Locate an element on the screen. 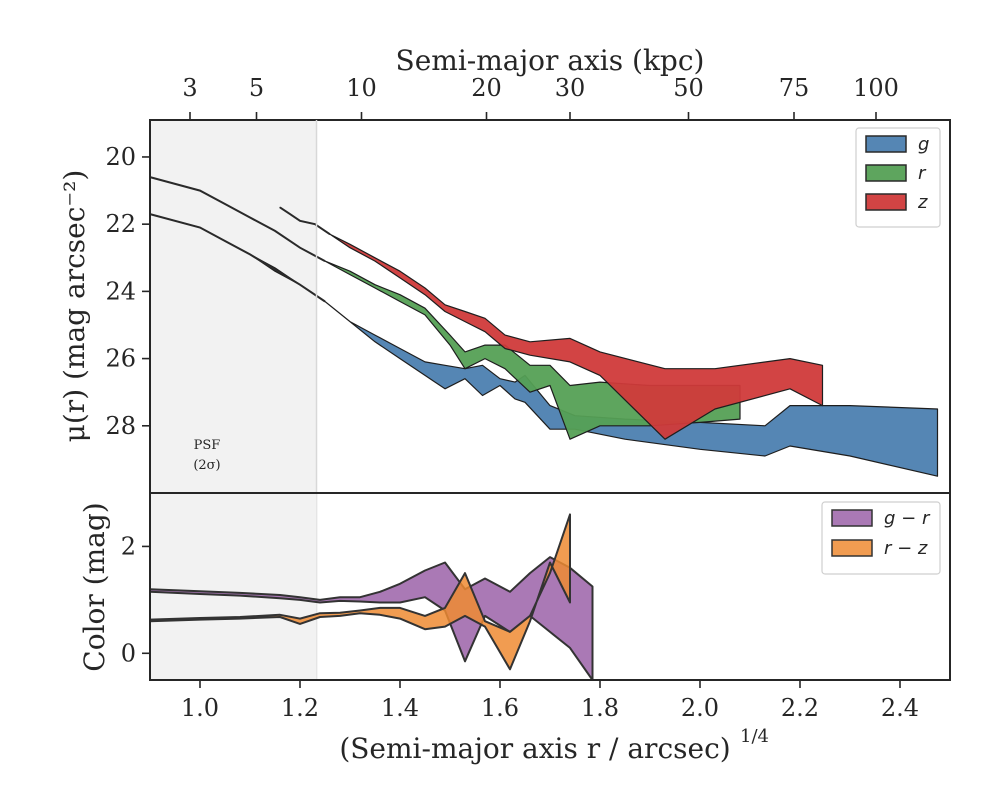 The width and height of the screenshot is (1000, 800). legend-label-g: g is located at coordinates (923, 144).